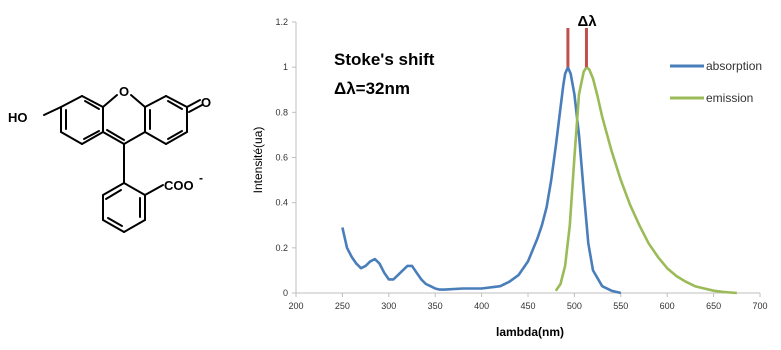 The height and width of the screenshot is (350, 781). Describe the element at coordinates (667, 306) in the screenshot. I see `x-tick-label: 600` at that location.